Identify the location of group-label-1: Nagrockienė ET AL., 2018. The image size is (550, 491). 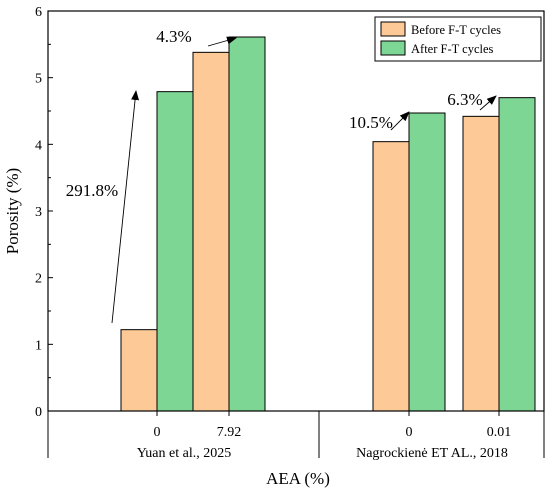
(432, 453).